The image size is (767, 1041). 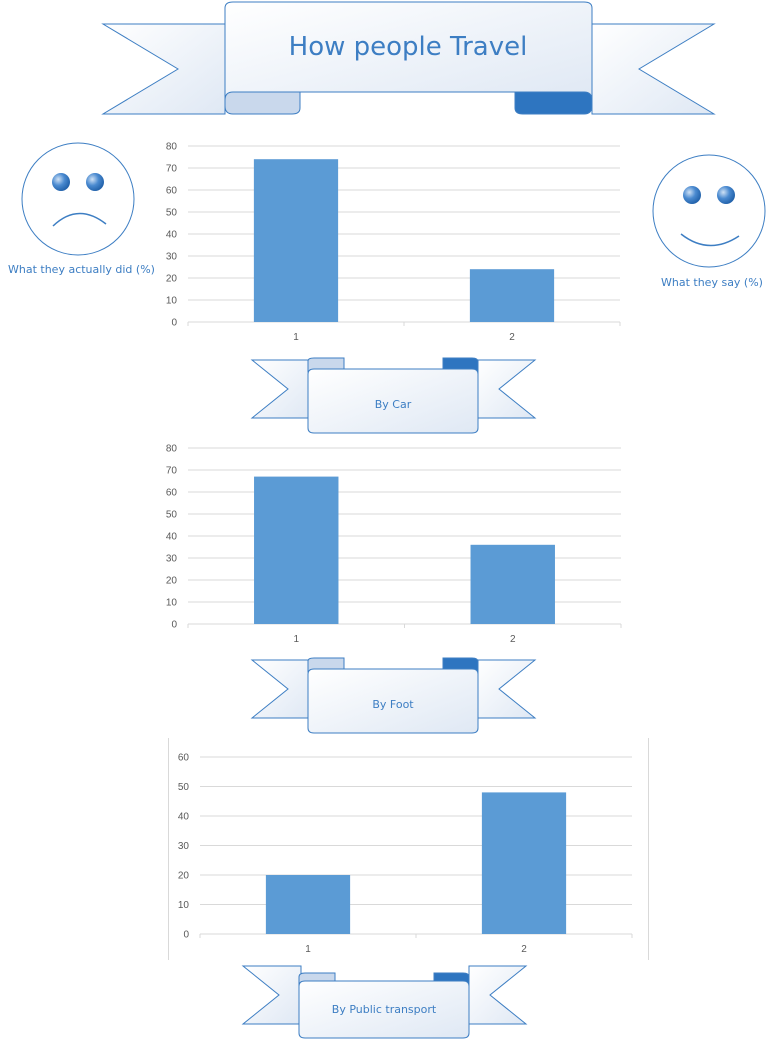 I want to click on foot-bar-chart: 0 10 20 30 40 50 60 70 80 1 2, so click(x=394, y=544).